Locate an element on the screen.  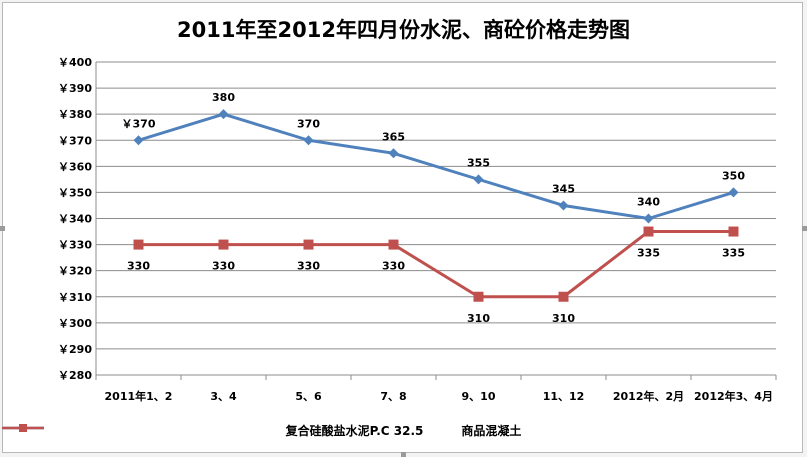
legend-marker-concrete is located at coordinates (23, 428).